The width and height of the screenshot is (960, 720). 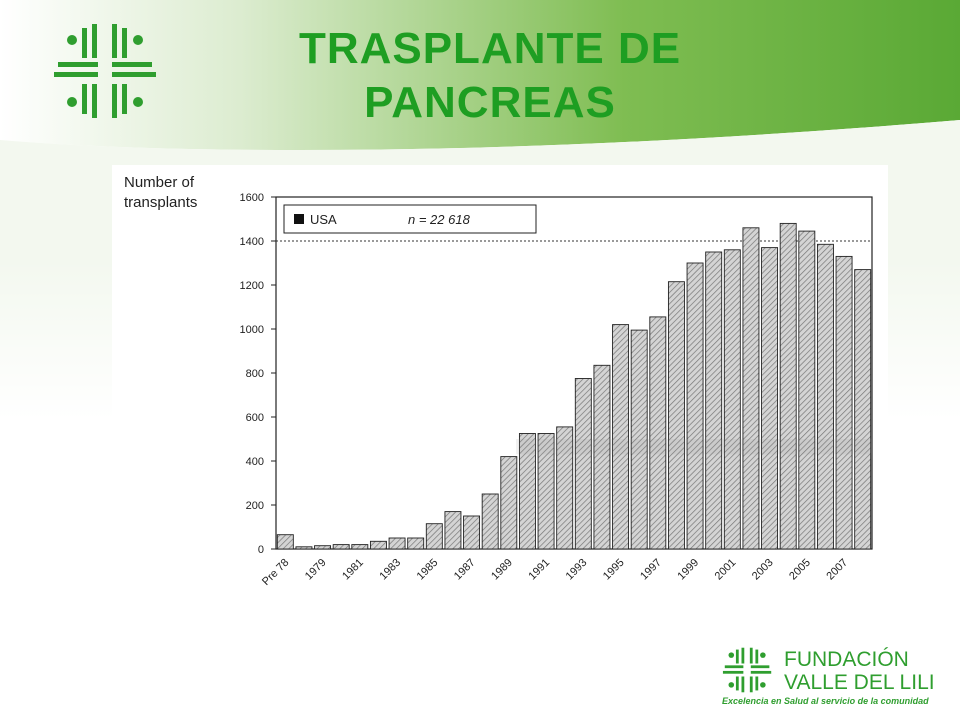 What do you see at coordinates (453, 530) in the screenshot?
I see `bar-1986` at bounding box center [453, 530].